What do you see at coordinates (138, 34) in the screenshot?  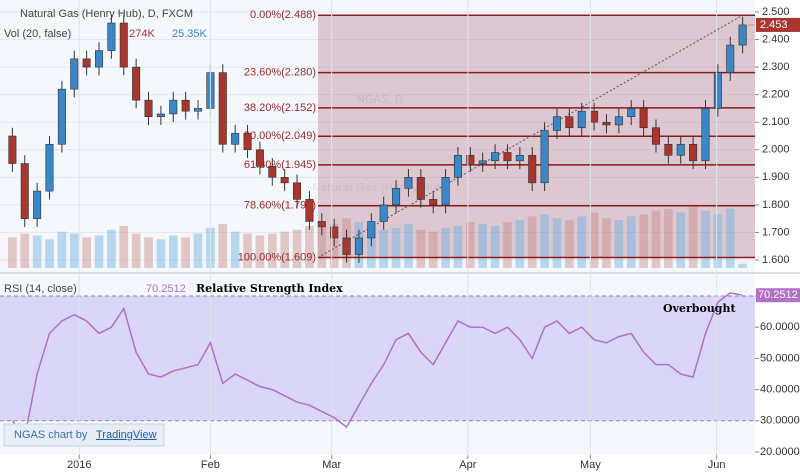 I see `volume-value: 2.274K` at bounding box center [138, 34].